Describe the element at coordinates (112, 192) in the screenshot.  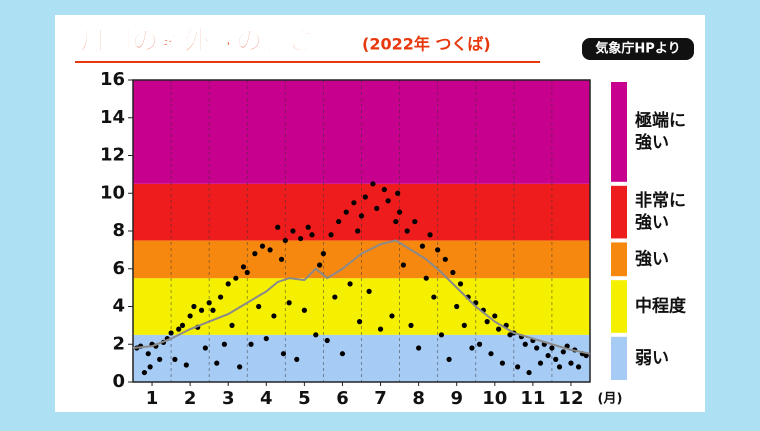
I see `y-tick-label: 10` at that location.